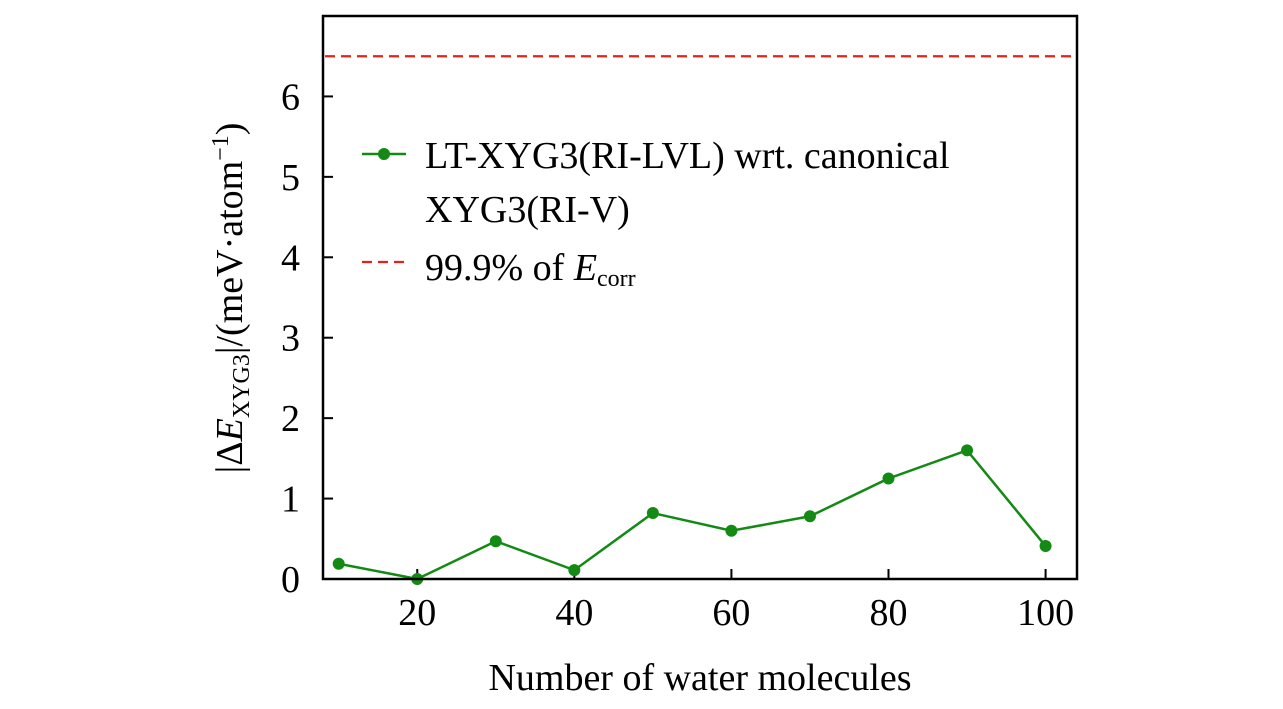 This screenshot has height=709, width=1283. What do you see at coordinates (290, 419) in the screenshot?
I see `y-tick-label: 2` at bounding box center [290, 419].